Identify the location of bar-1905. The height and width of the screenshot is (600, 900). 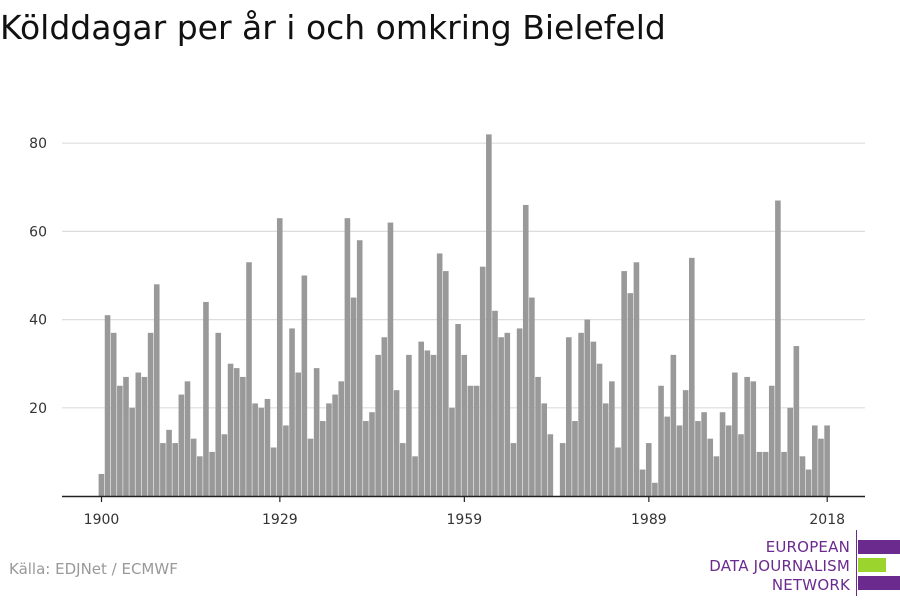
(132, 451).